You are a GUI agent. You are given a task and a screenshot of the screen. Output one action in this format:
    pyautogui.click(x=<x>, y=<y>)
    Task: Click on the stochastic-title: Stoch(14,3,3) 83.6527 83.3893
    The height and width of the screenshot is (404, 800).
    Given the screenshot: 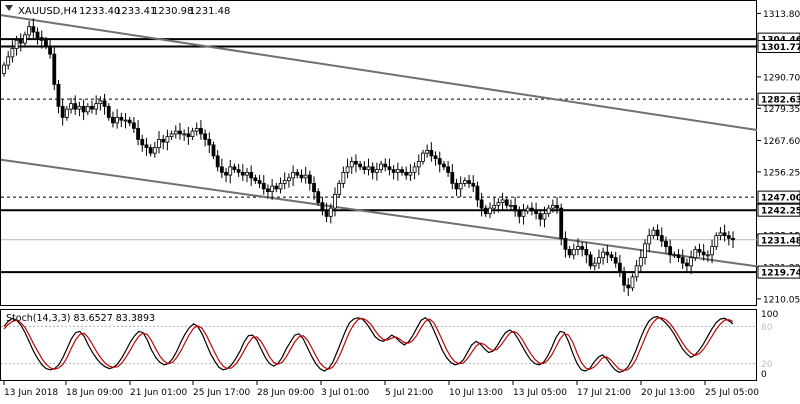 What is the action you would take?
    pyautogui.click(x=80, y=318)
    